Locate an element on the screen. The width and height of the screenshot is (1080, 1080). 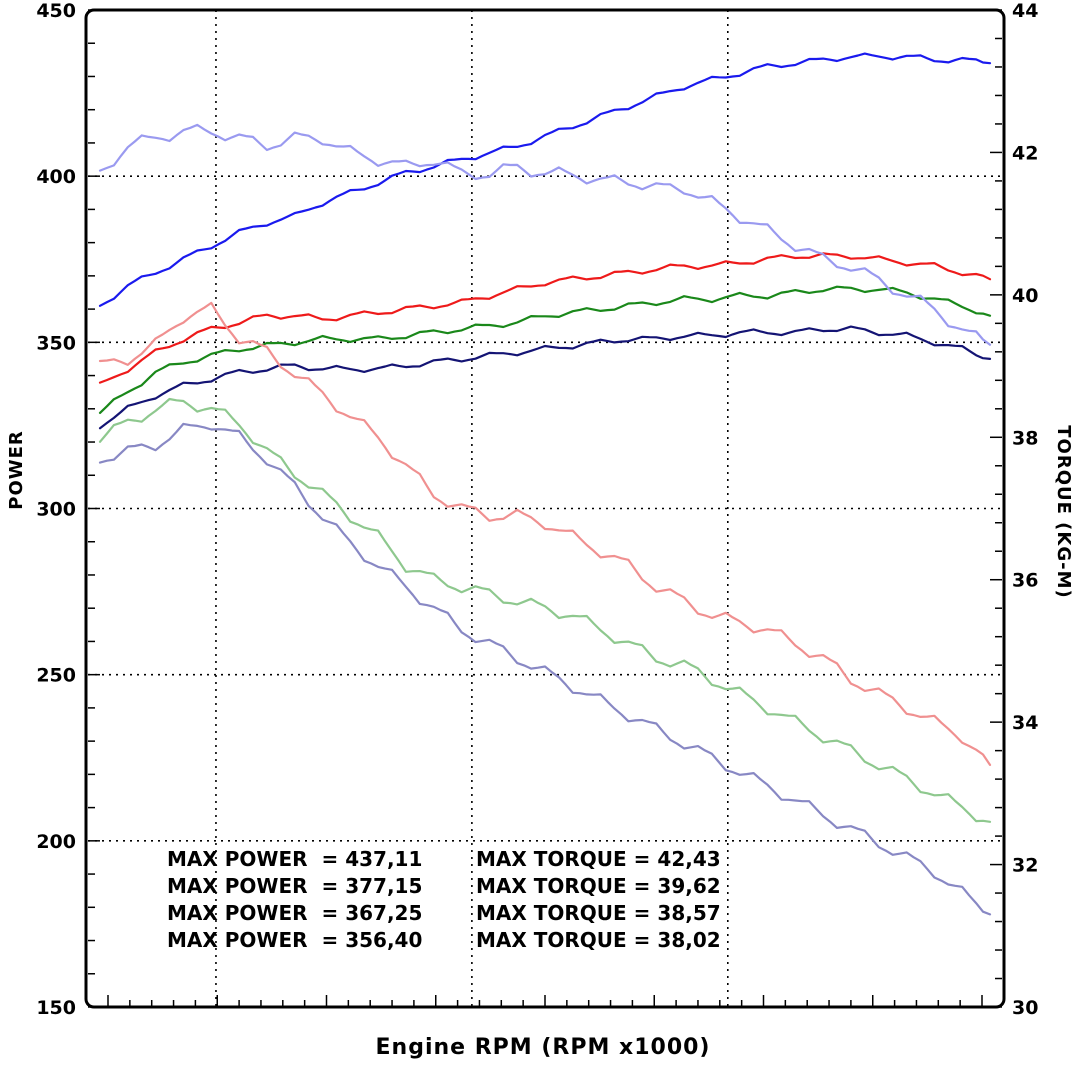
annotation-max-power-1: MAX POWER = 437,11 is located at coordinates (294, 859).